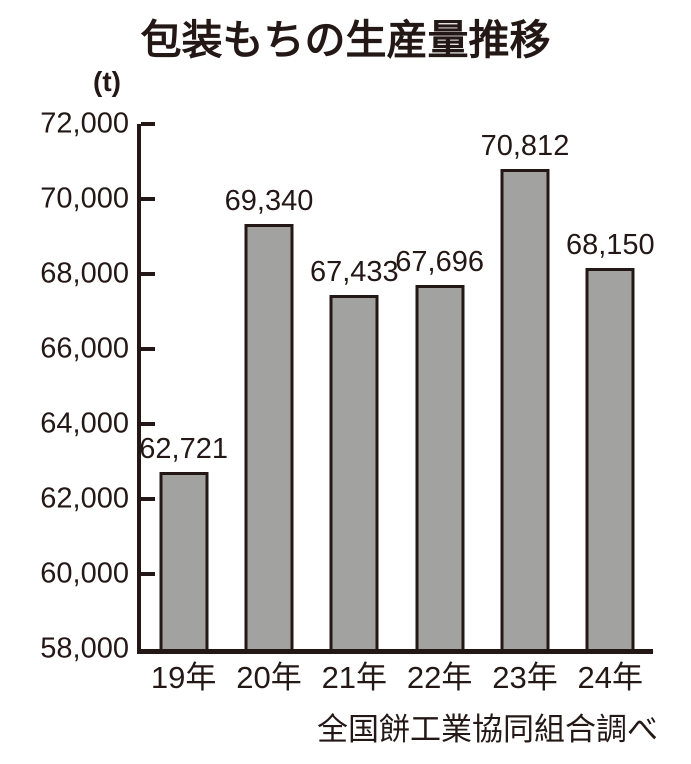 Image resolution: width=691 pixels, height=764 pixels. Describe the element at coordinates (84, 573) in the screenshot. I see `y-axis-tick-label: 60,000` at that location.